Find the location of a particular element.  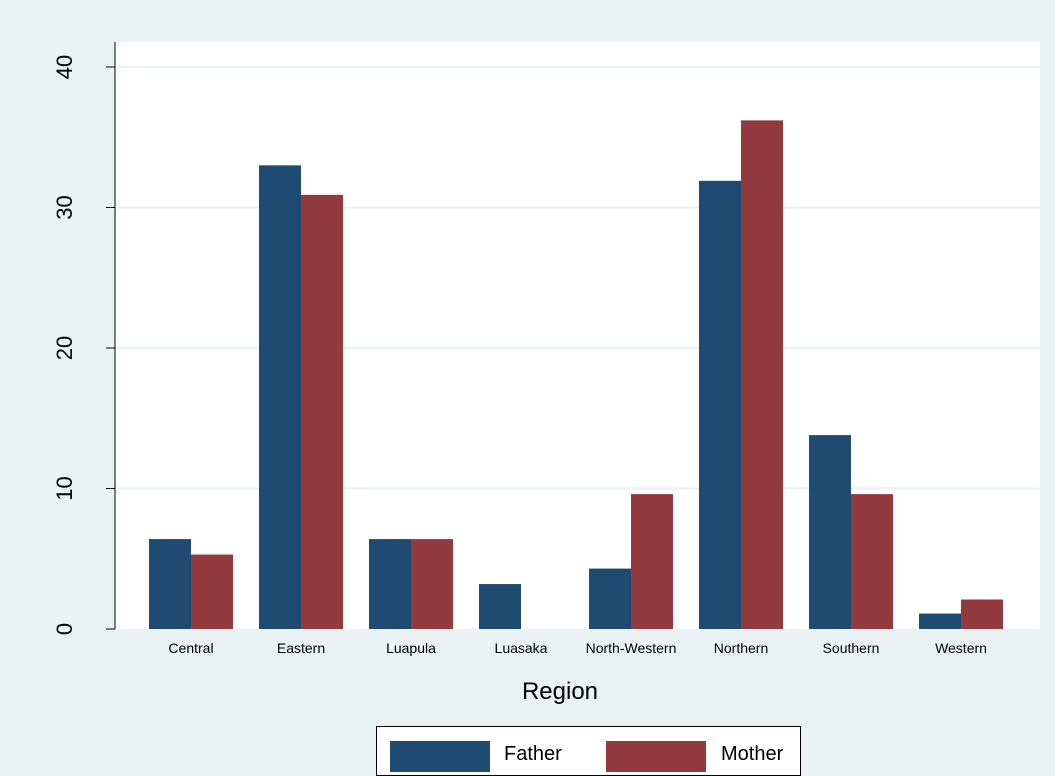

bar-father-eastern is located at coordinates (280, 397).